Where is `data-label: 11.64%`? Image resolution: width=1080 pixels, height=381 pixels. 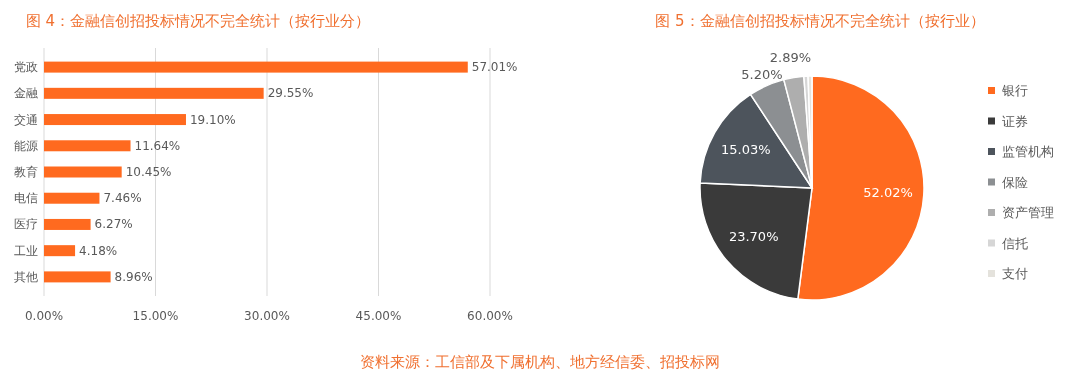 data-label: 11.64% is located at coordinates (157, 145).